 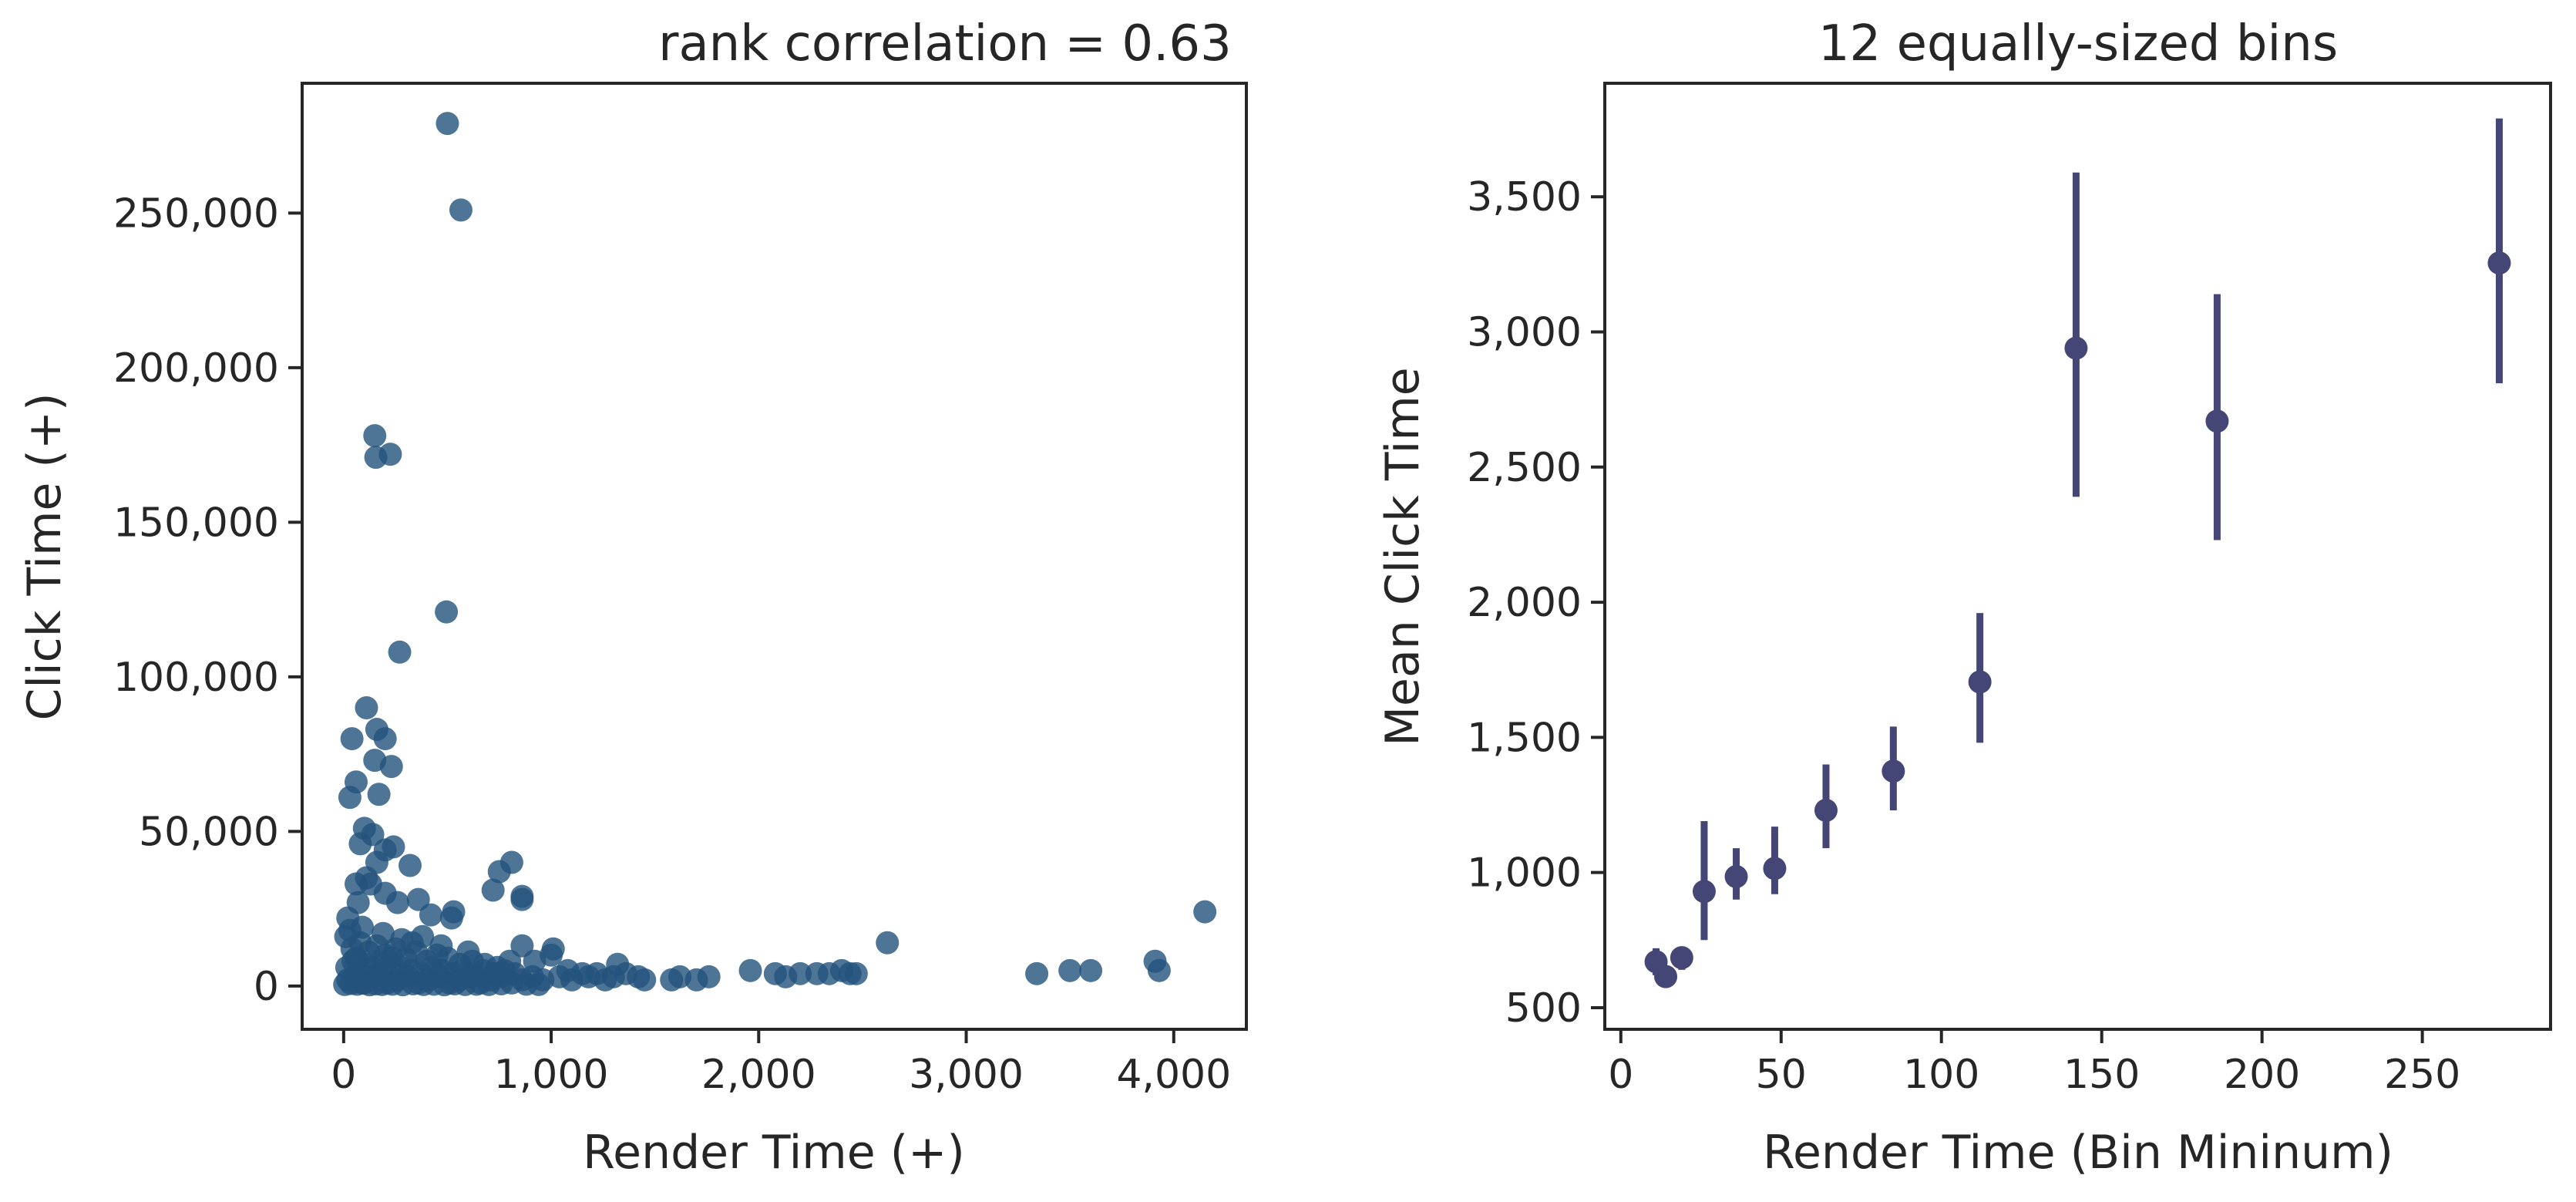 I want to click on chart-title: rank correlation = 0.63, so click(x=945, y=43).